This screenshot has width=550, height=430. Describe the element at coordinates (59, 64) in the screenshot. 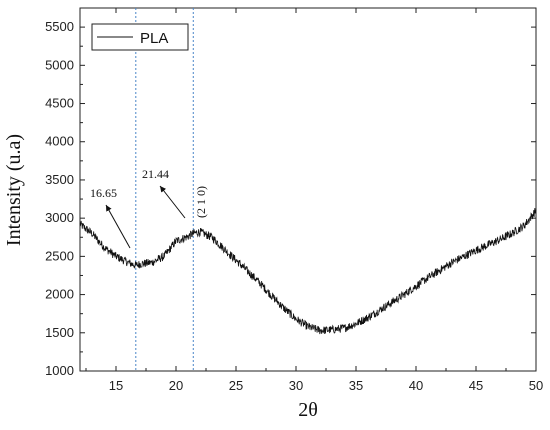

I see `y-tick-label: 5000` at that location.